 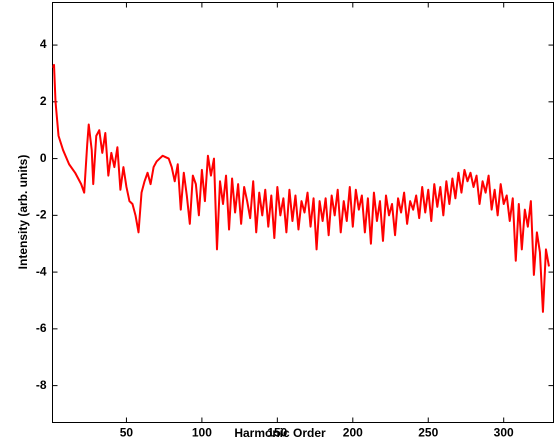 I want to click on x-tick-label: 300, so click(x=504, y=433).